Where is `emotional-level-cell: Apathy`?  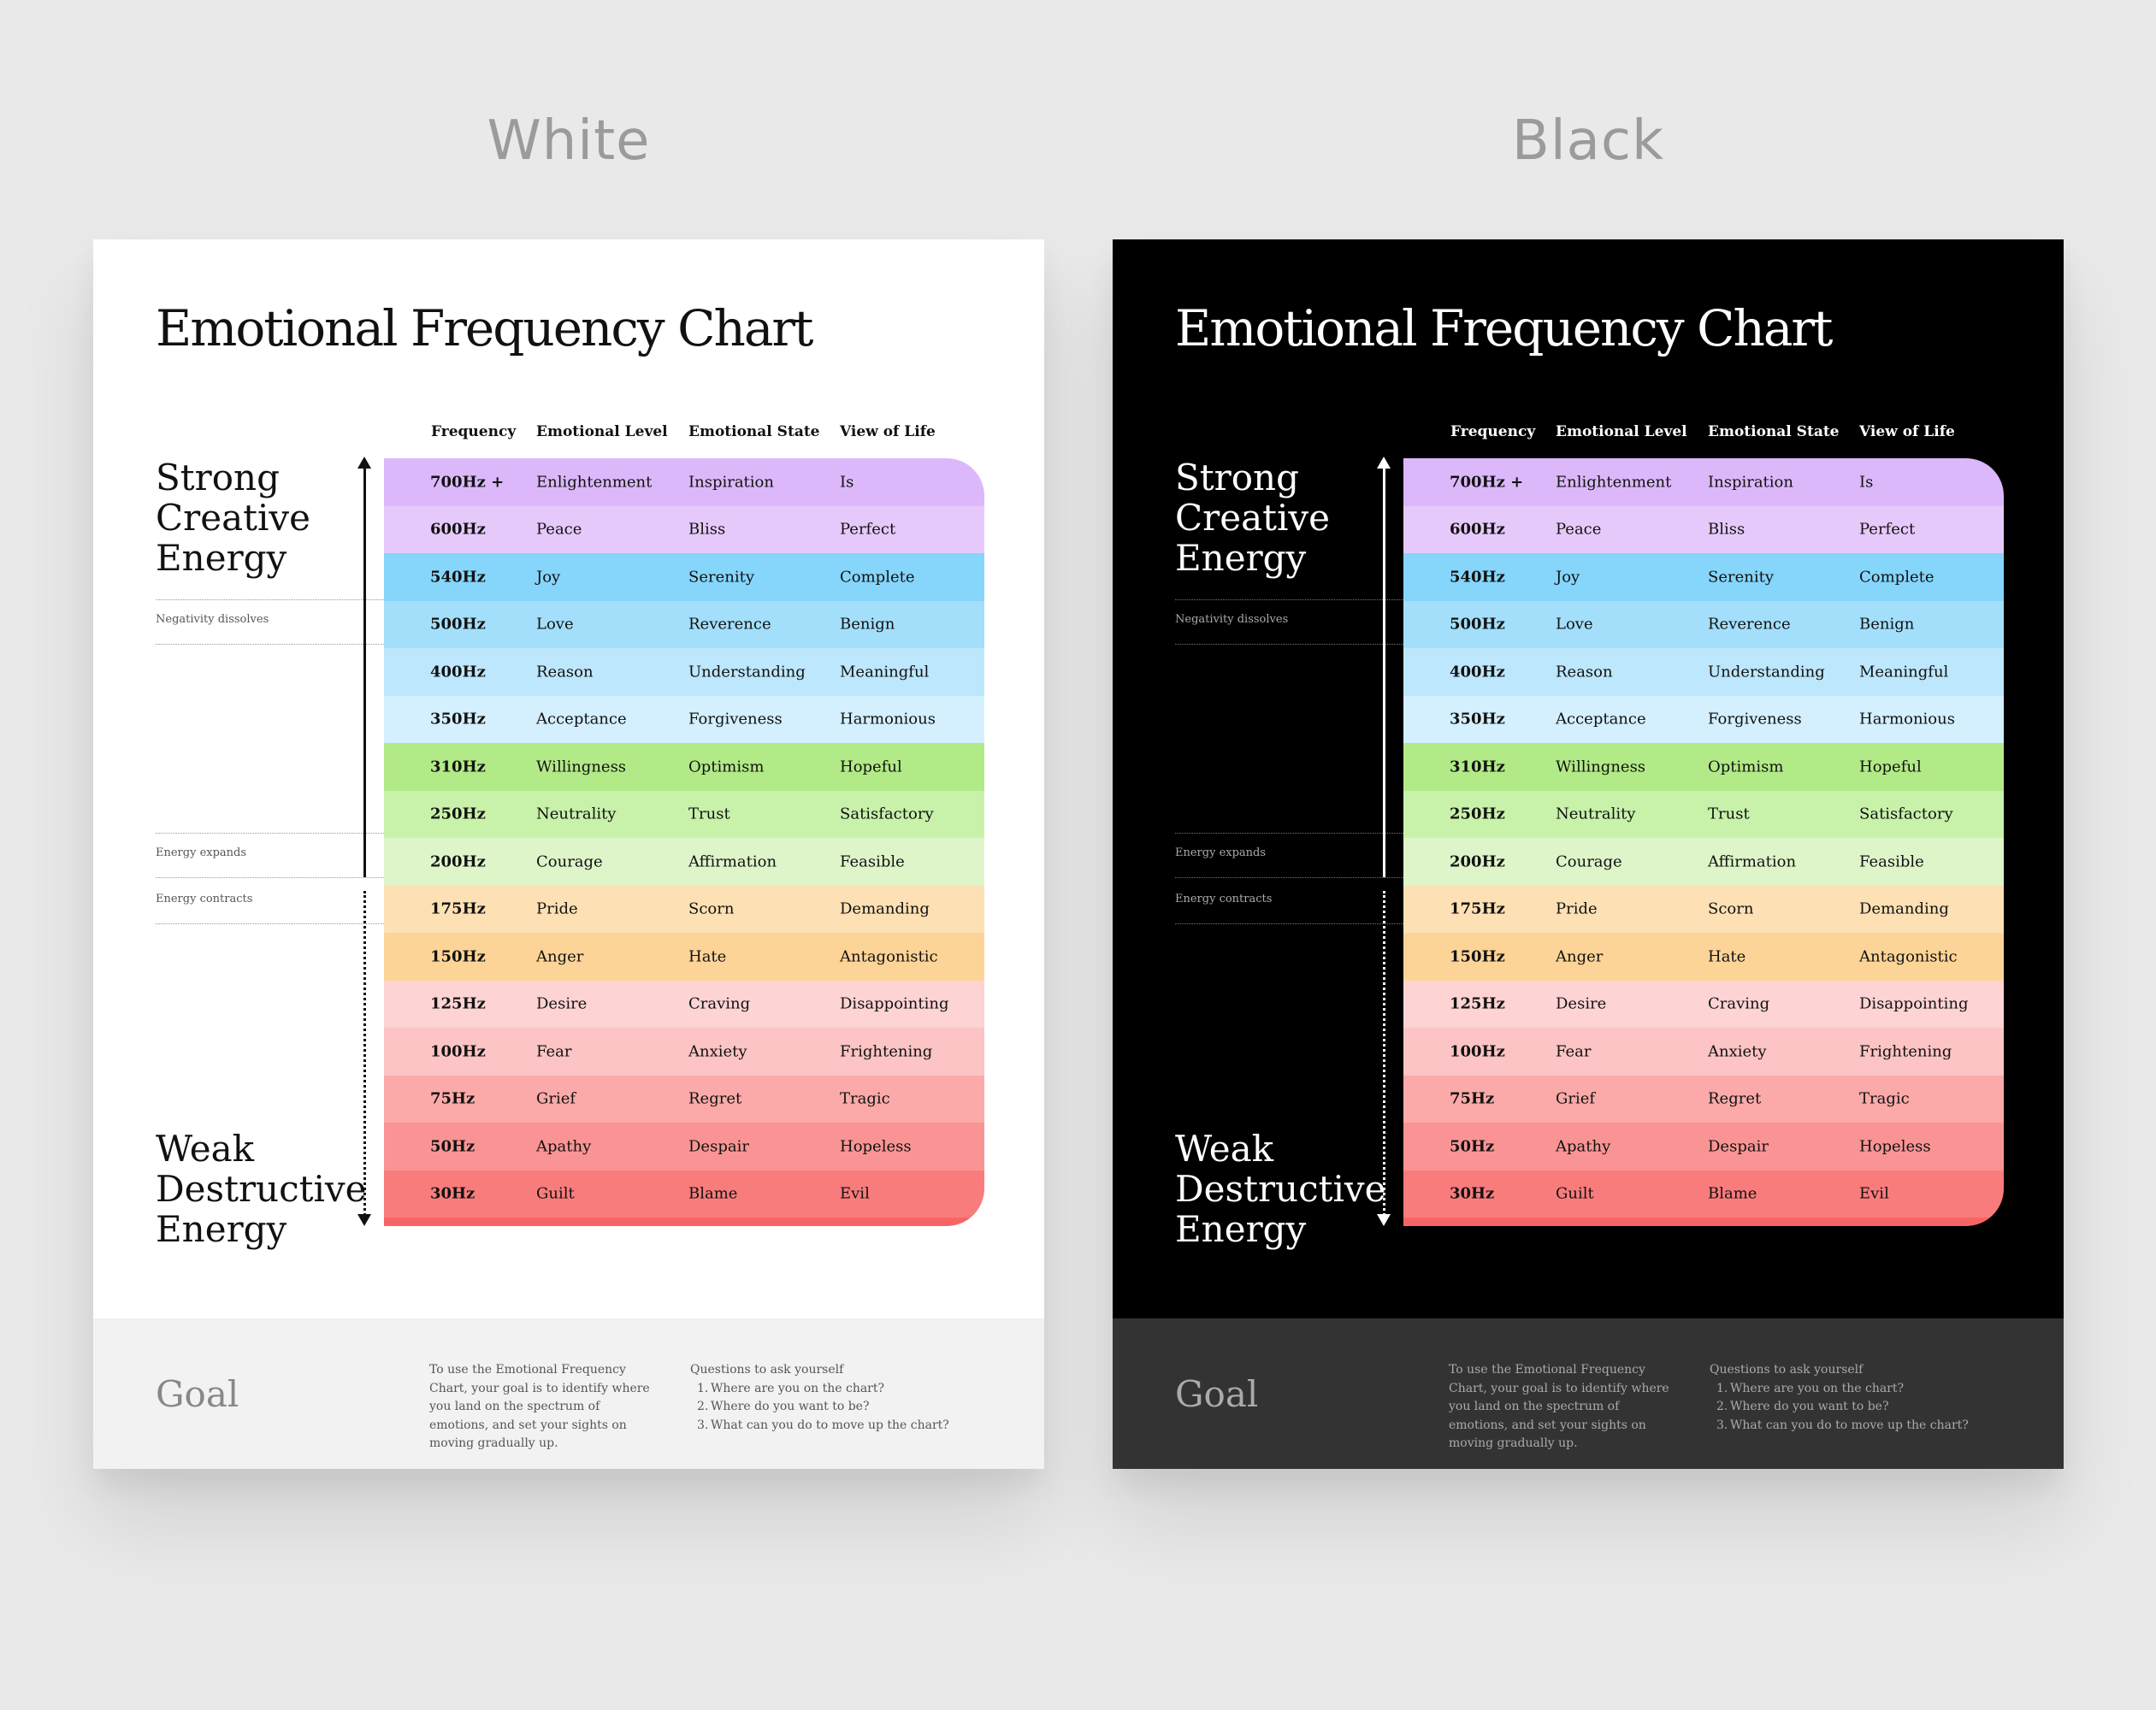 emotional-level-cell: Apathy is located at coordinates (564, 1146).